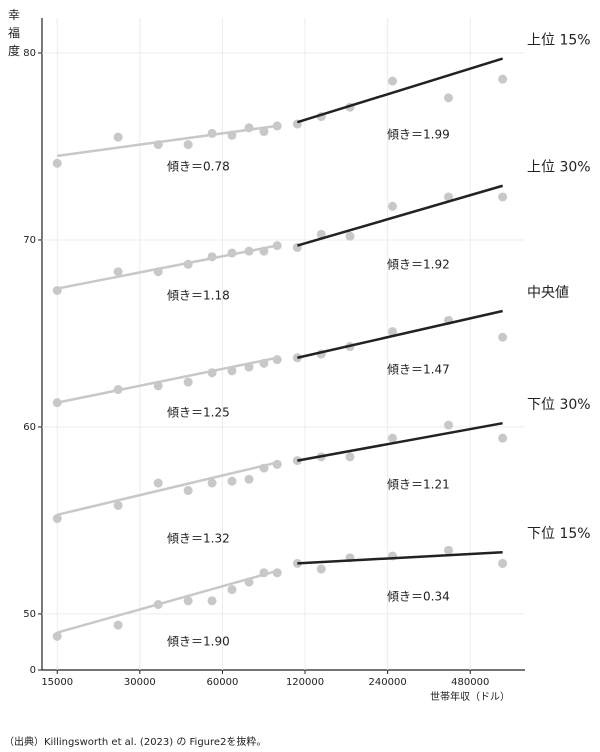 The image size is (600, 752). Describe the element at coordinates (559, 41) in the screenshot. I see `series-label: 上位 15%` at that location.